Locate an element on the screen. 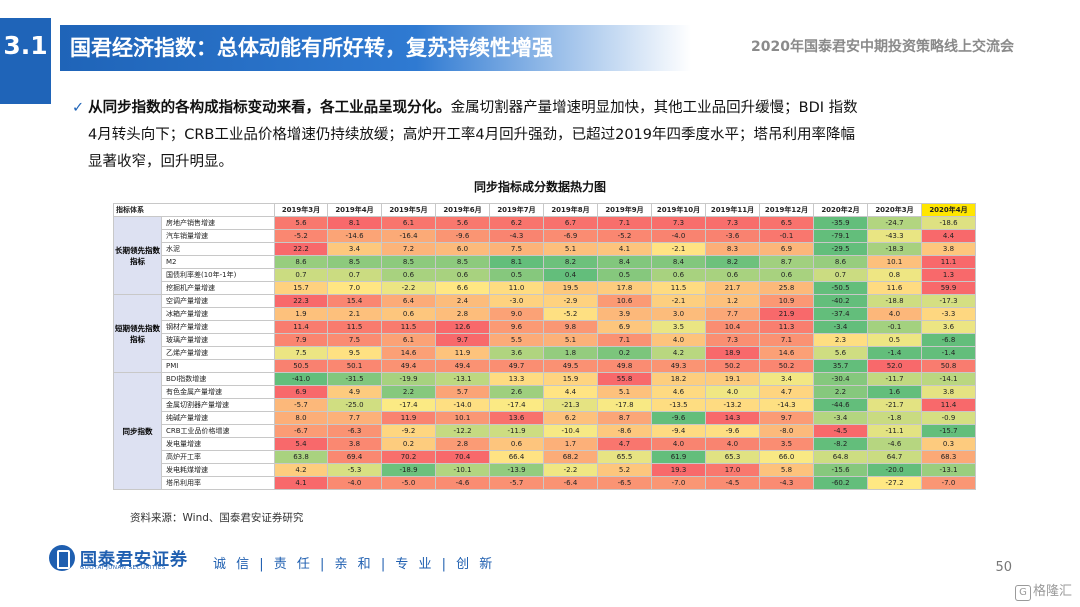 The height and width of the screenshot is (607, 1080). heat-cell: 2.3 is located at coordinates (840, 340).